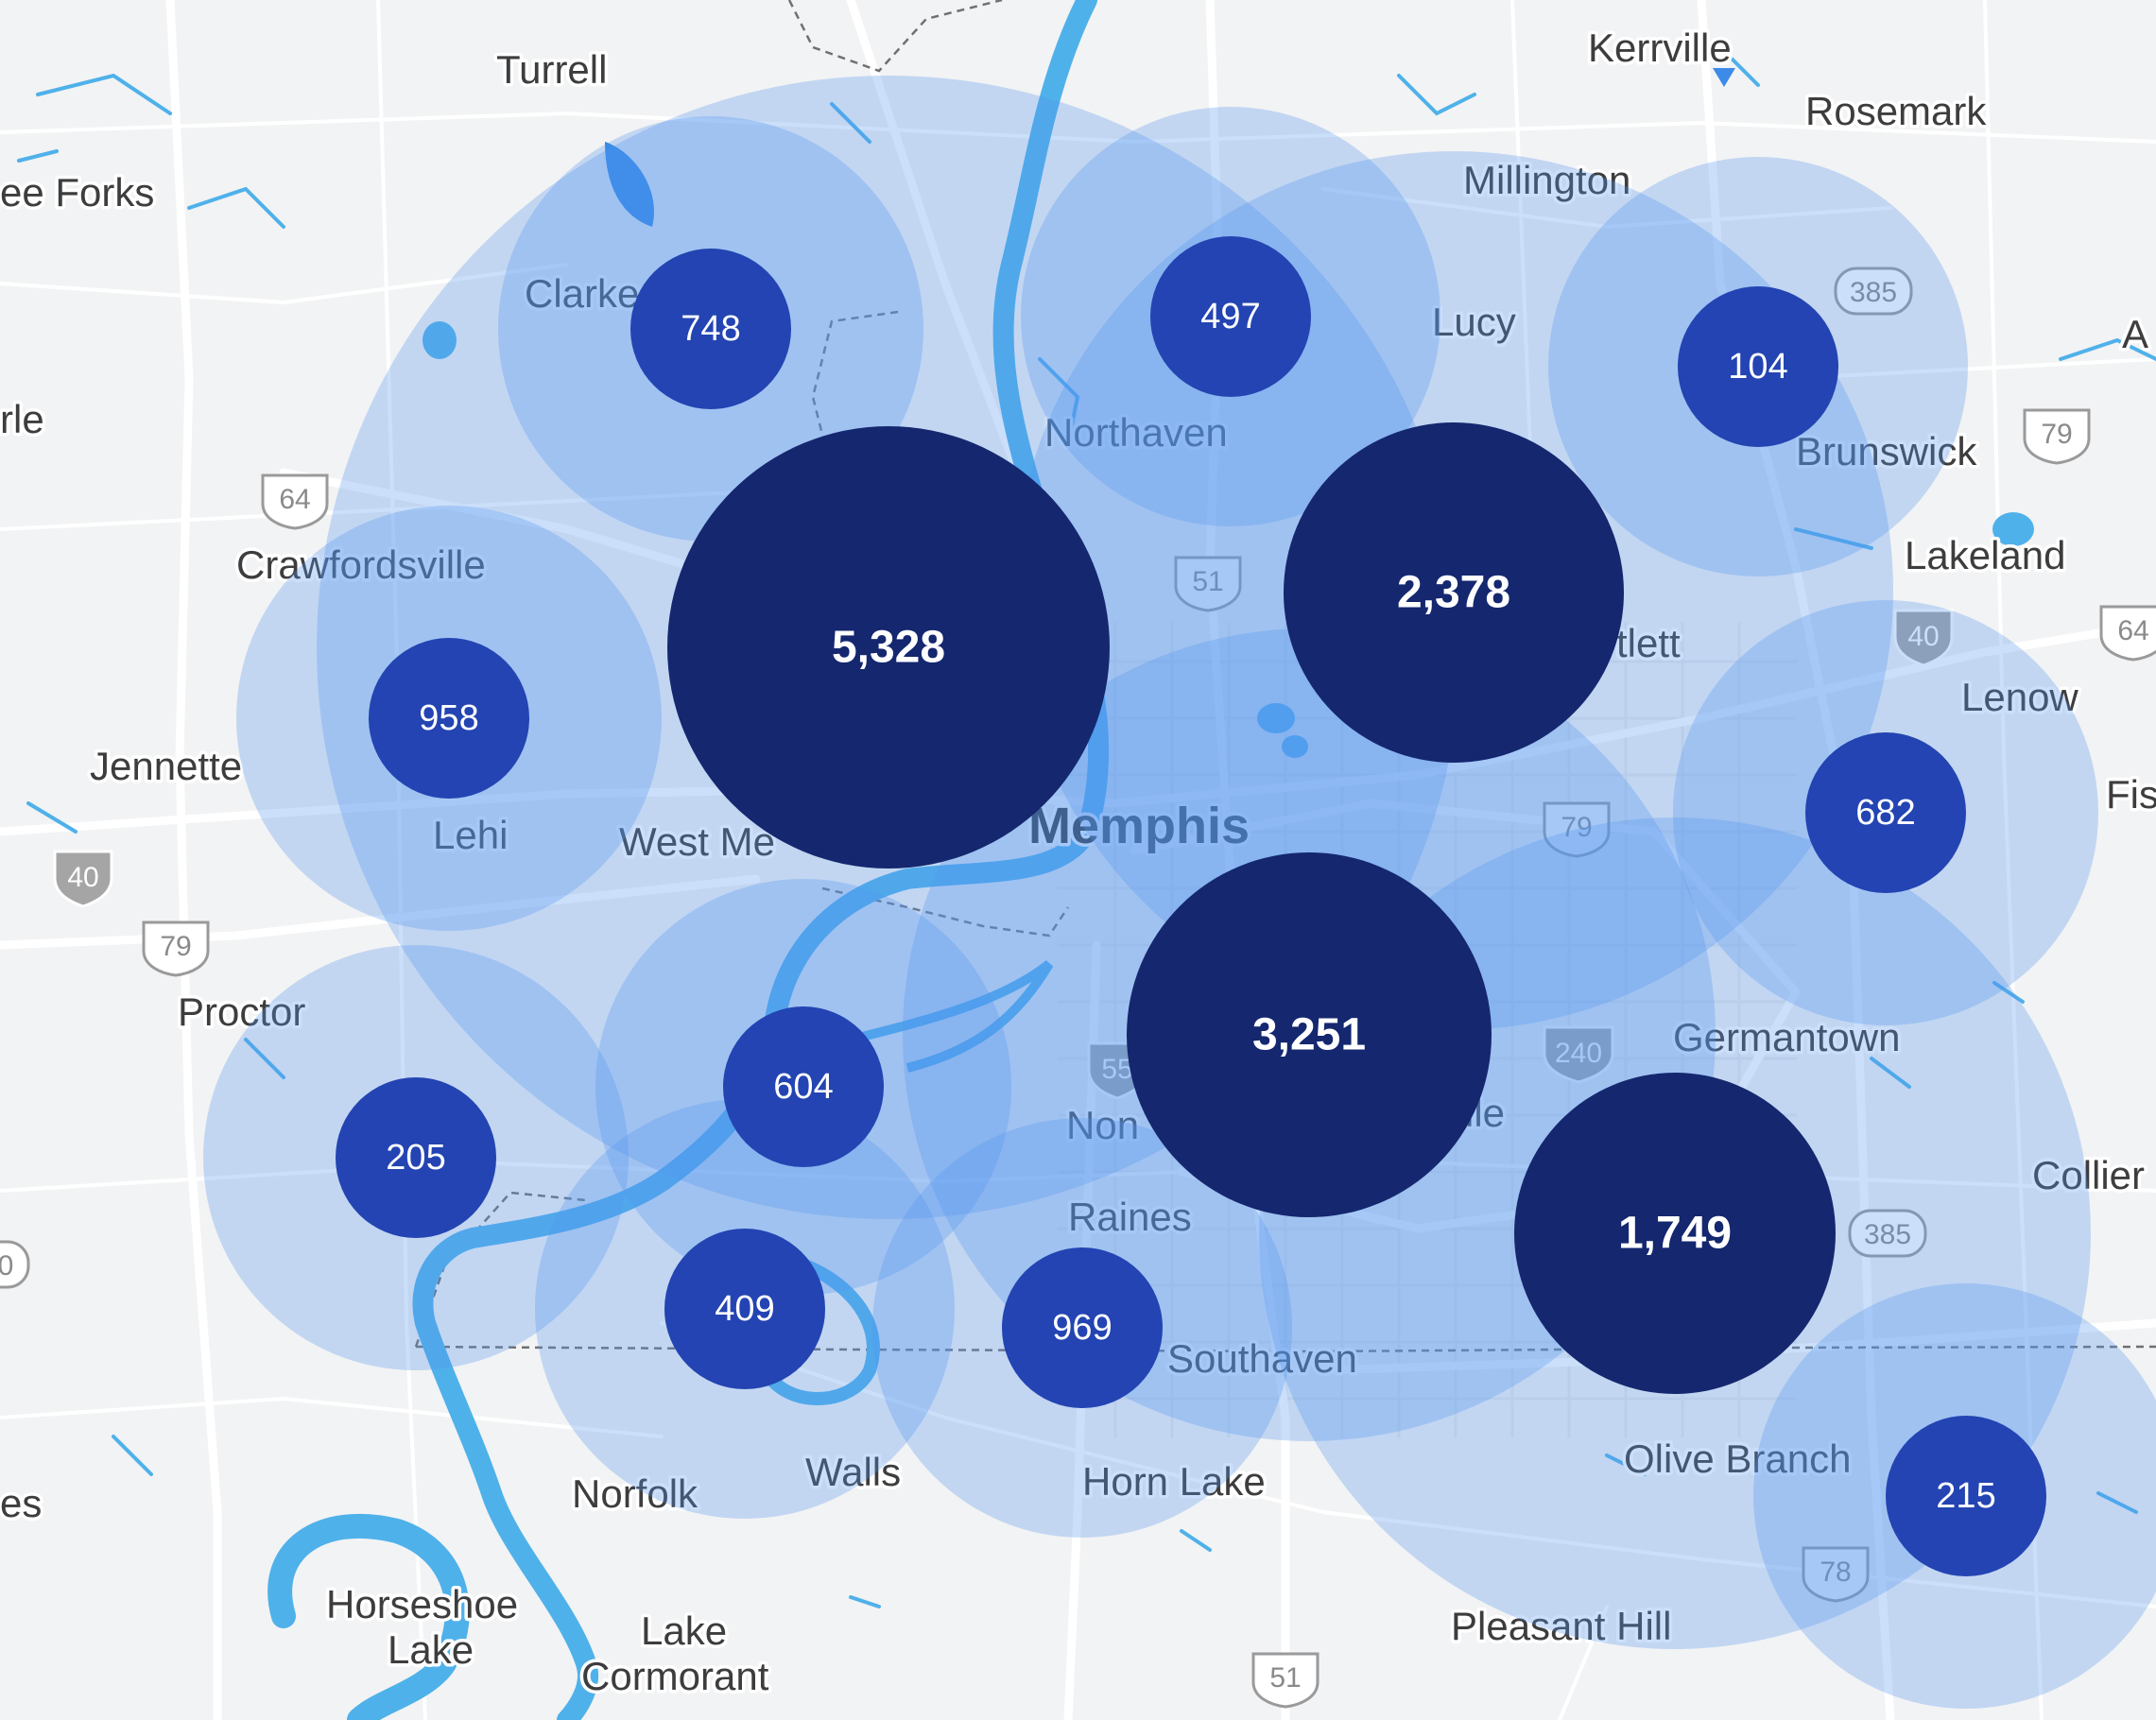 The height and width of the screenshot is (1720, 2156). Describe the element at coordinates (1139, 826) in the screenshot. I see `place-label-memphis: Memphis` at that location.